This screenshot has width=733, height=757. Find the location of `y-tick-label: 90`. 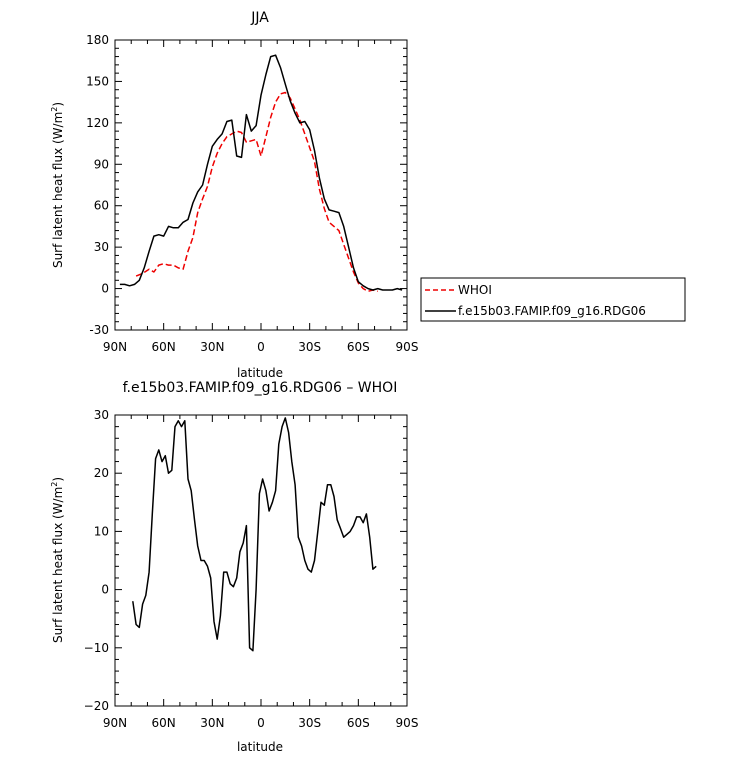

y-tick-label: 90 is located at coordinates (101, 164).